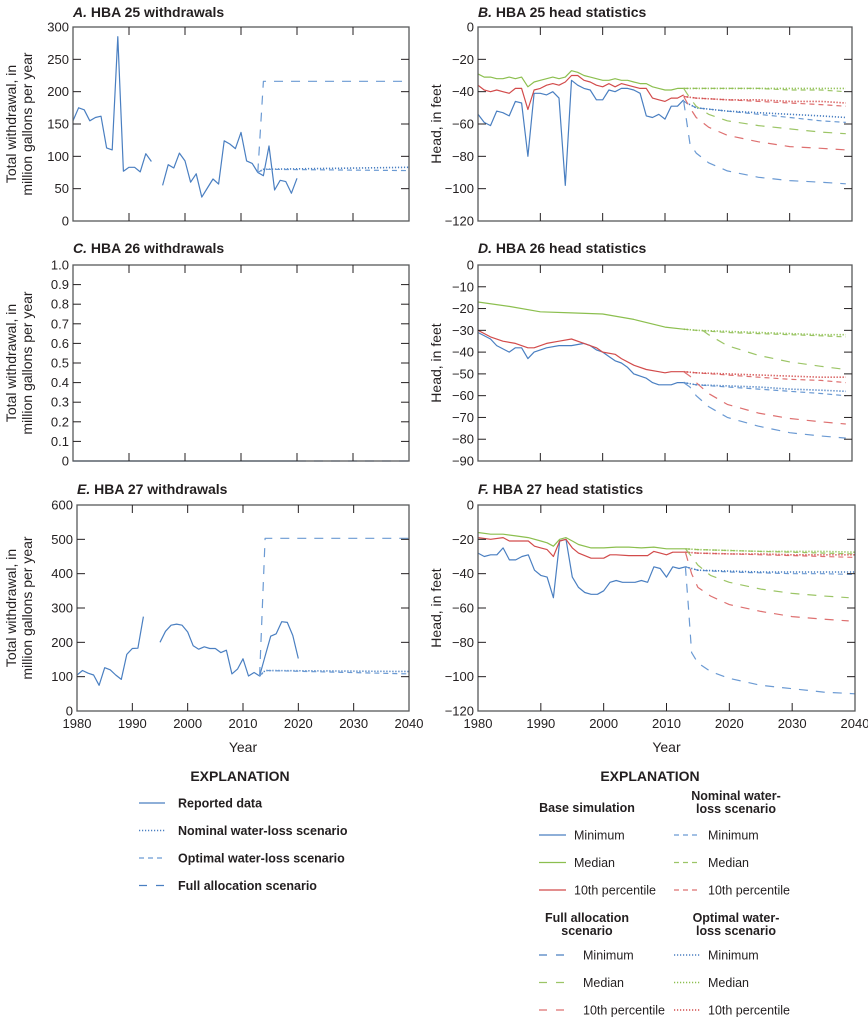 Image resolution: width=868 pixels, height=1017 pixels. I want to click on y-tick-label: −40, so click(463, 352).